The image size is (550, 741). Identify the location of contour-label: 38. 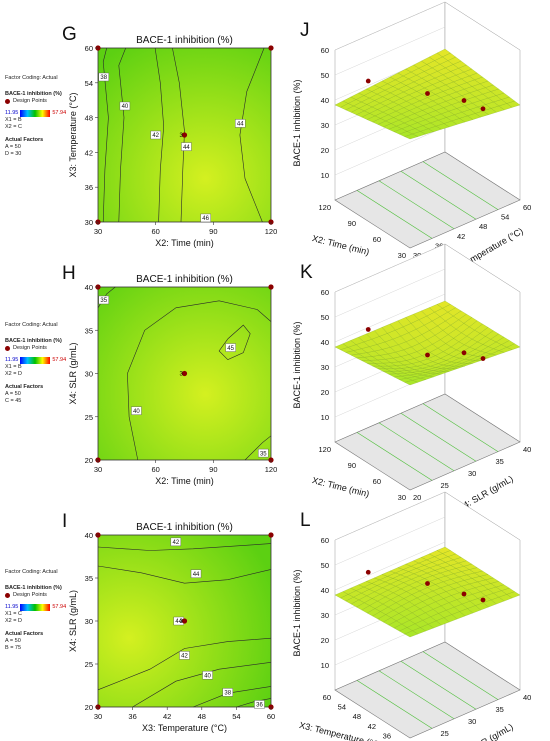
(227, 694).